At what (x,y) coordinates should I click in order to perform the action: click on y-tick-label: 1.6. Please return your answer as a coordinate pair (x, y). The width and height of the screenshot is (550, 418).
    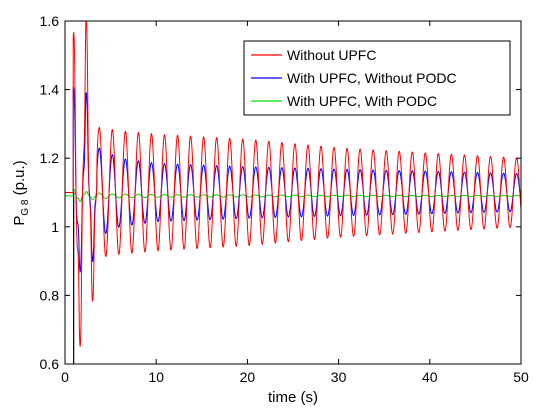
    Looking at the image, I should click on (50, 21).